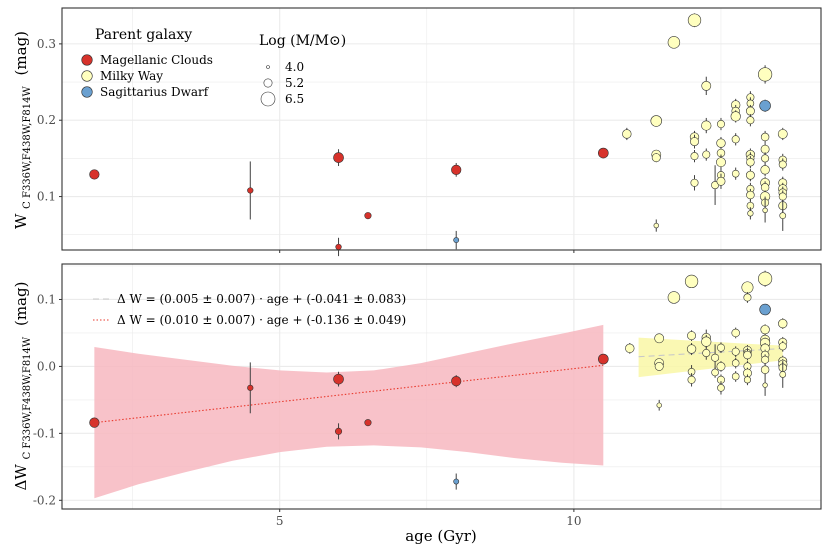 The height and width of the screenshot is (554, 830). What do you see at coordinates (44, 500) in the screenshot?
I see `bottom-y-tick-label: -0.2` at bounding box center [44, 500].